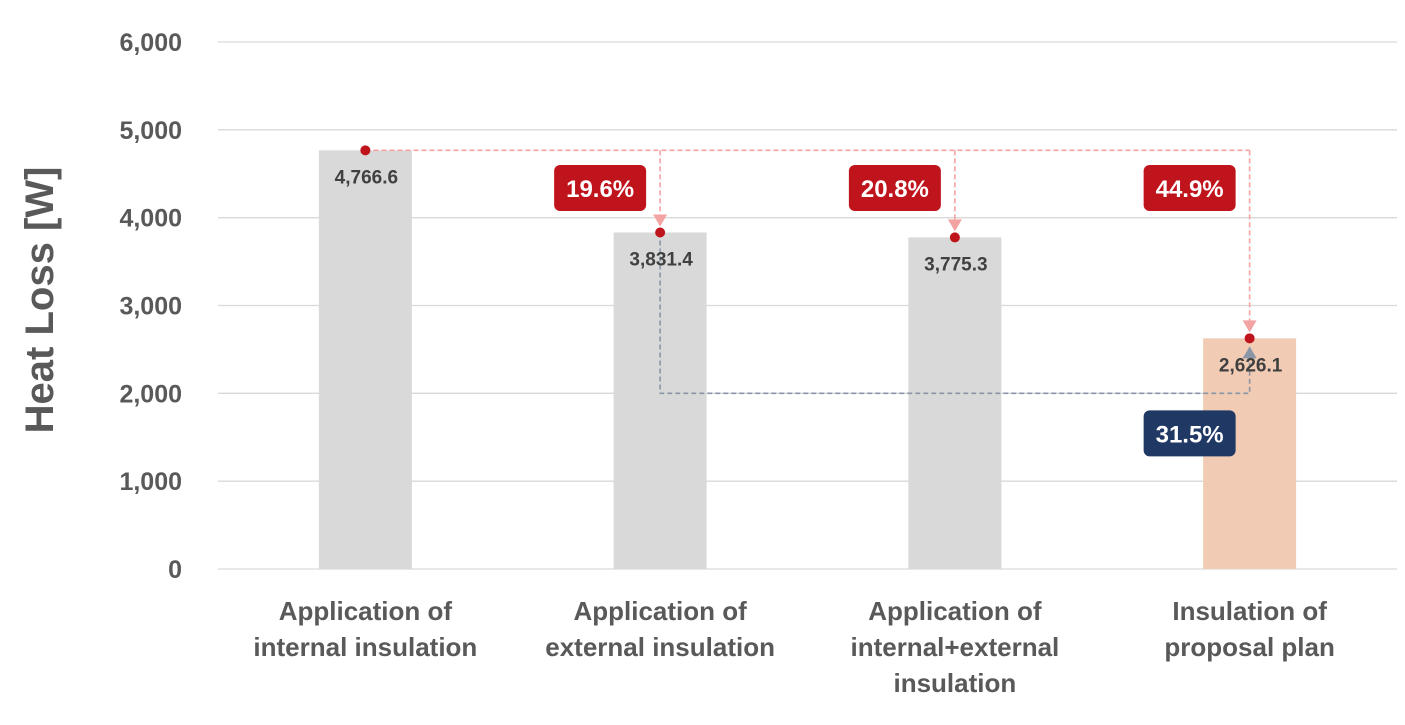 This screenshot has height=725, width=1405. What do you see at coordinates (1249, 629) in the screenshot?
I see `x-category-label: Insulation of proposal plan` at bounding box center [1249, 629].